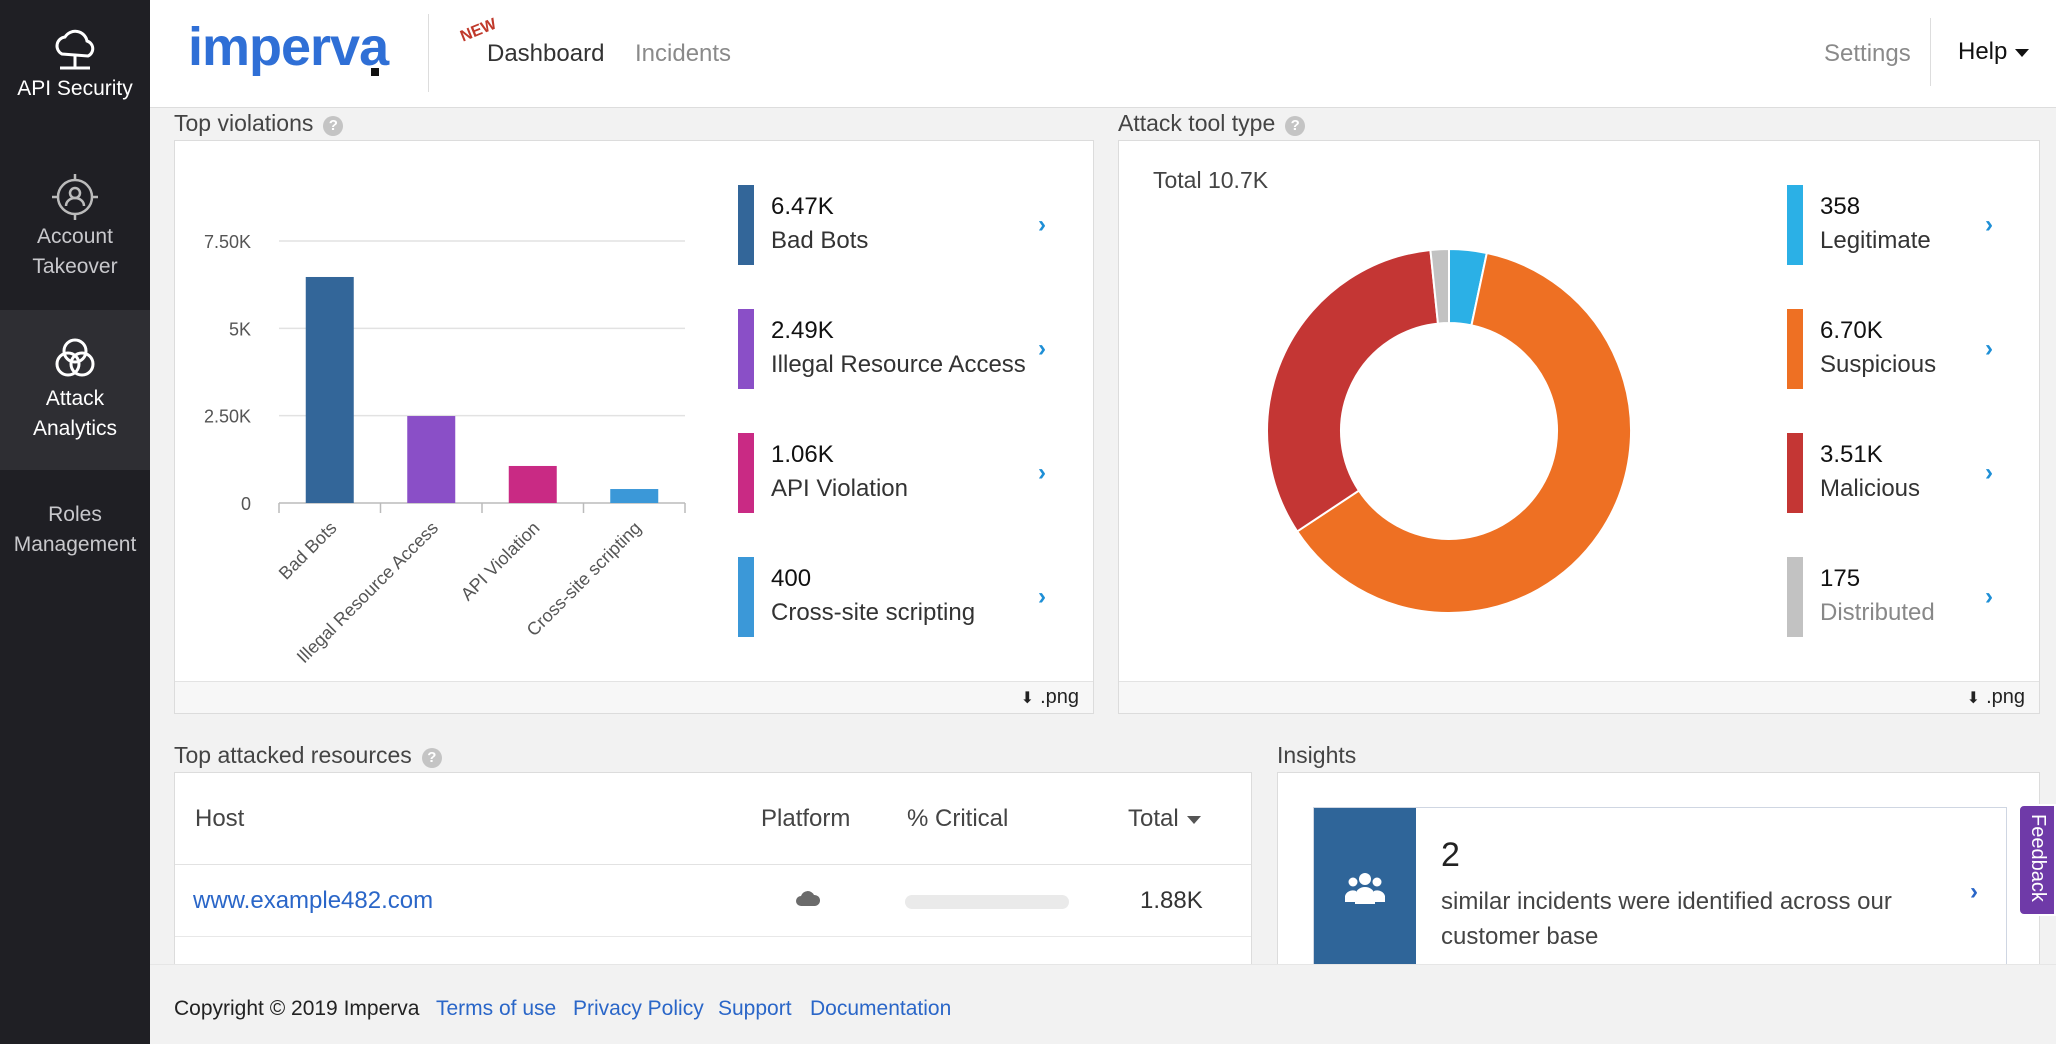  What do you see at coordinates (713, 901) in the screenshot?
I see `table-row: www.example482.com 1.88K` at bounding box center [713, 901].